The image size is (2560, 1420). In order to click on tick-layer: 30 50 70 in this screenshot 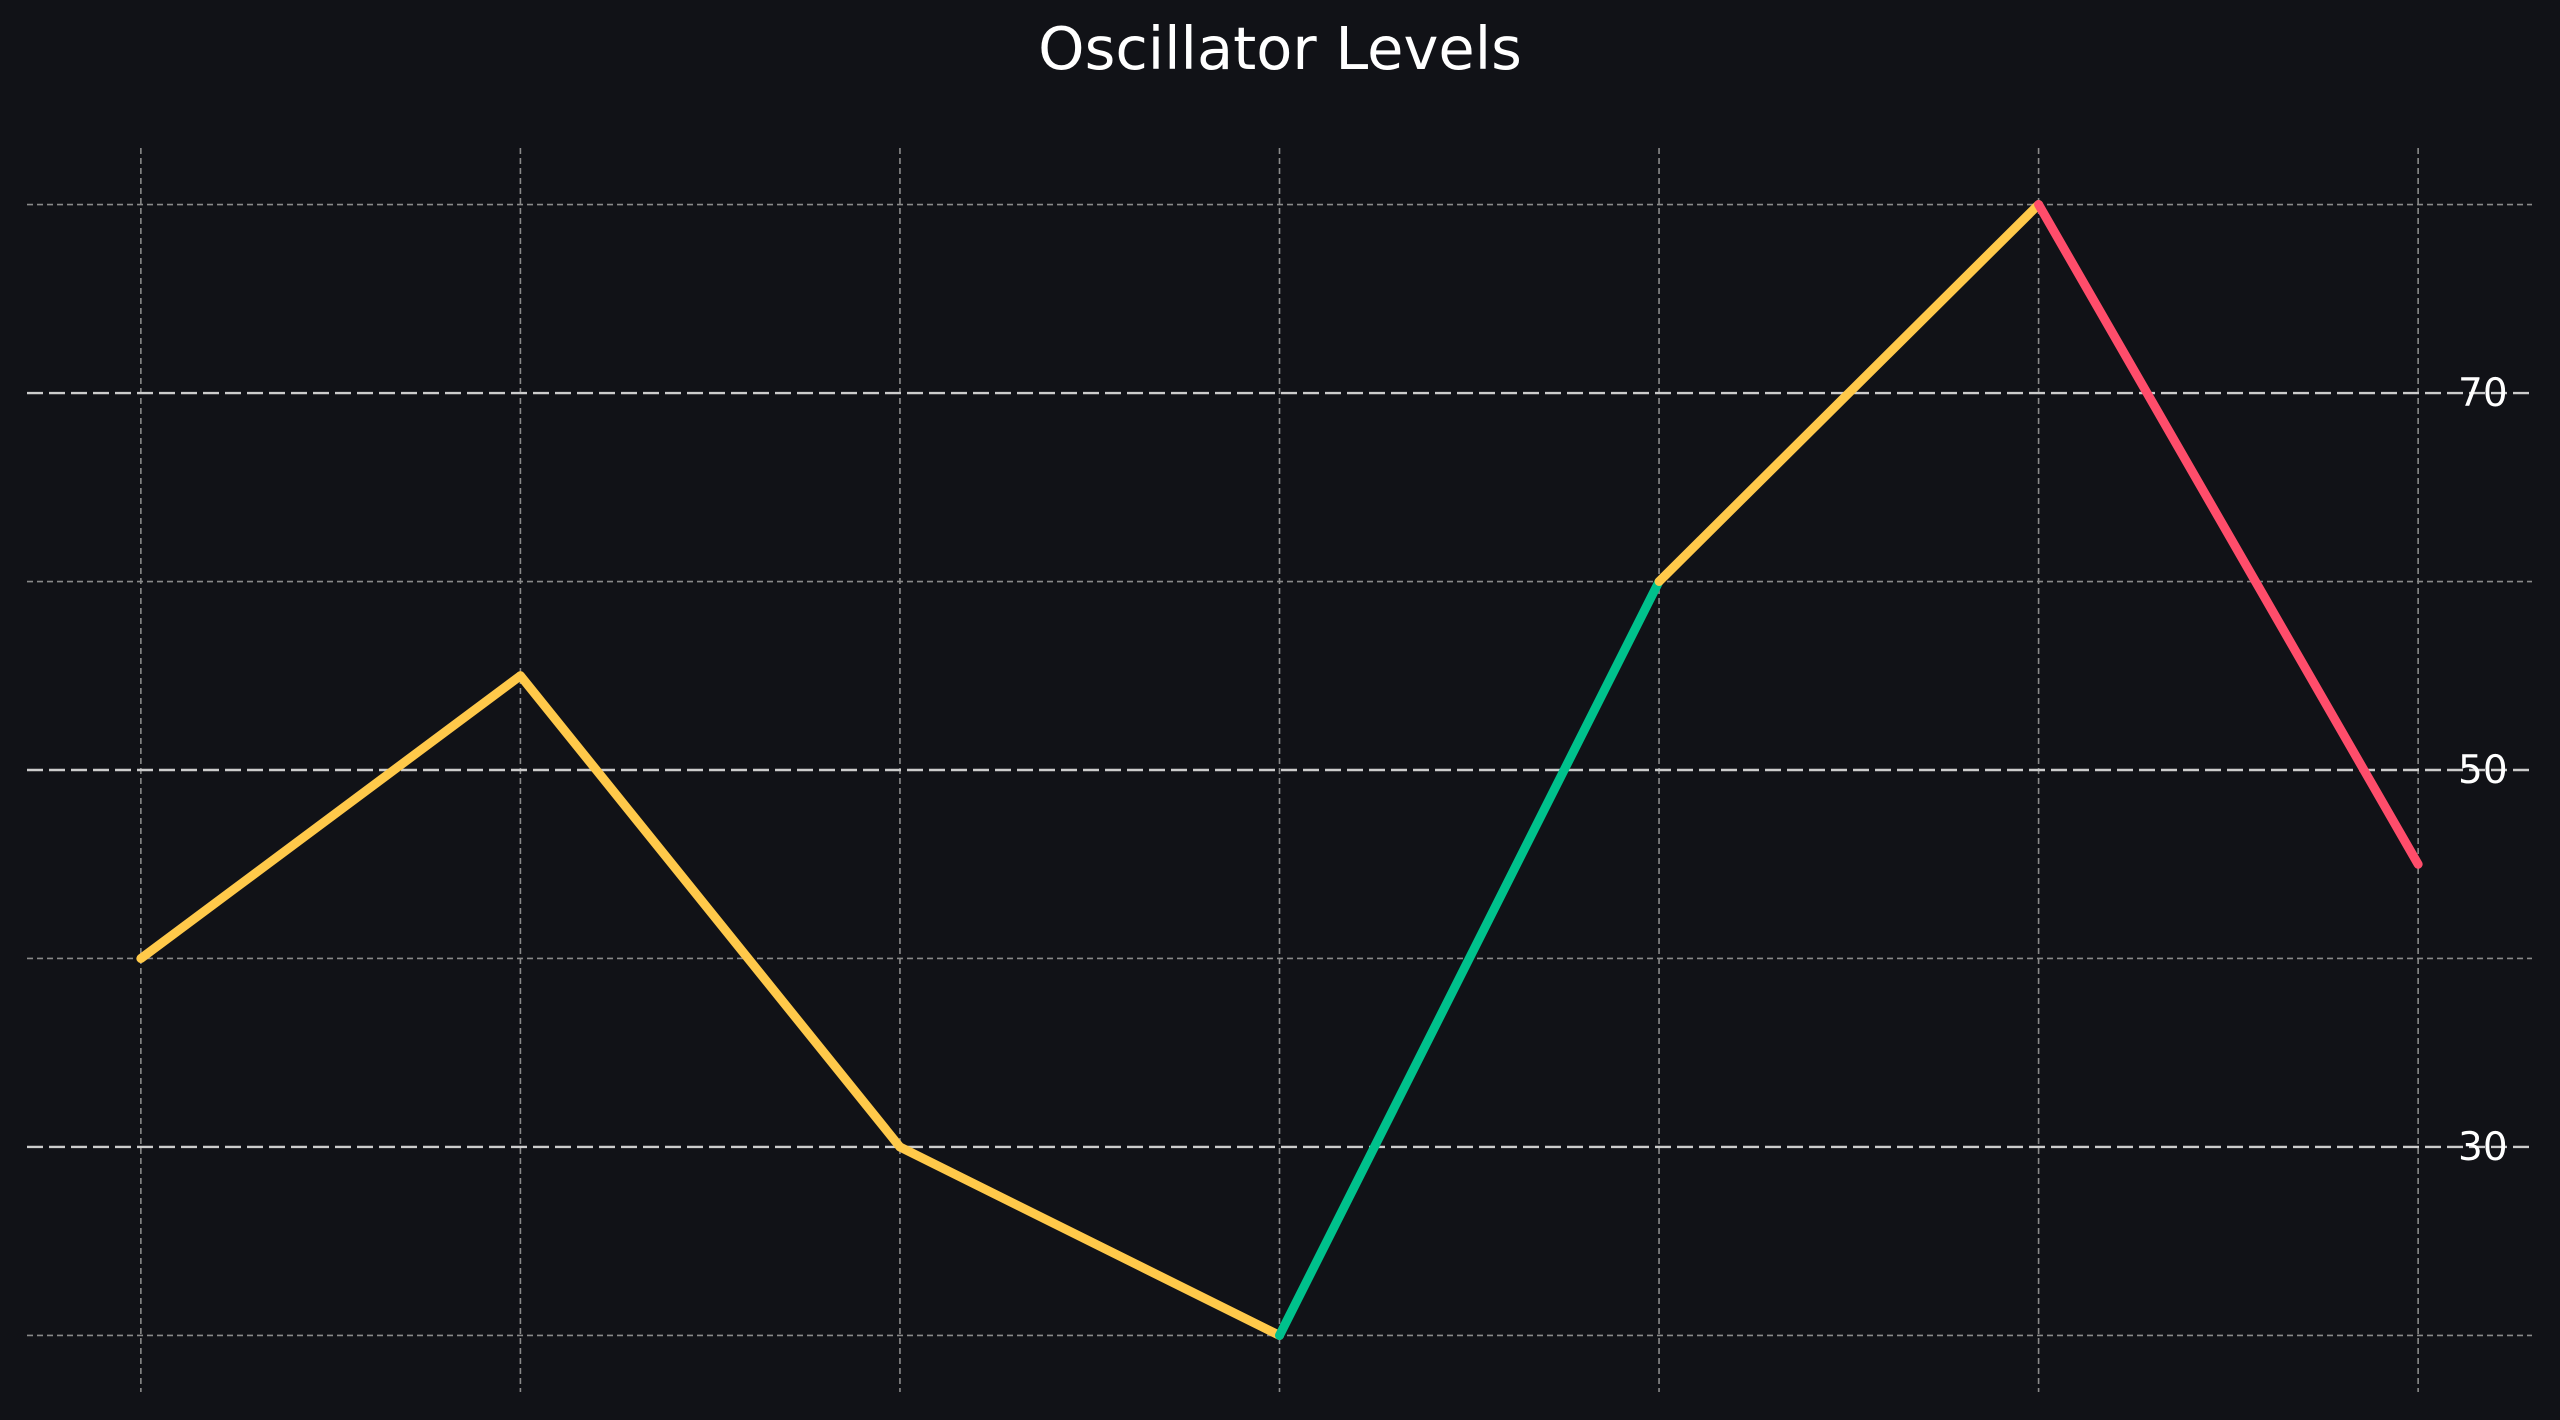, I will do `click(2483, 770)`.